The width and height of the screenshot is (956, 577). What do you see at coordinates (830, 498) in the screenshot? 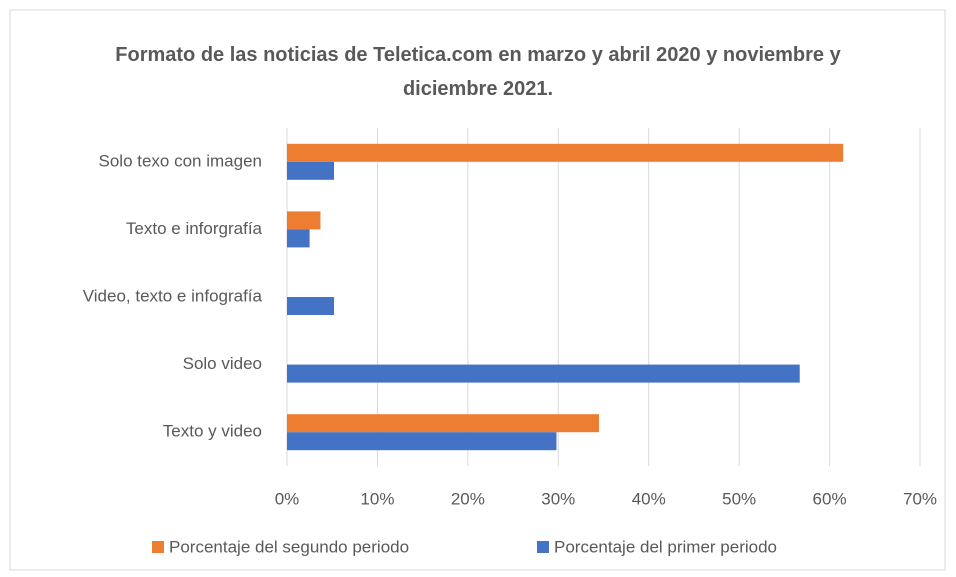
I see `x-tick-label: 60%` at bounding box center [830, 498].